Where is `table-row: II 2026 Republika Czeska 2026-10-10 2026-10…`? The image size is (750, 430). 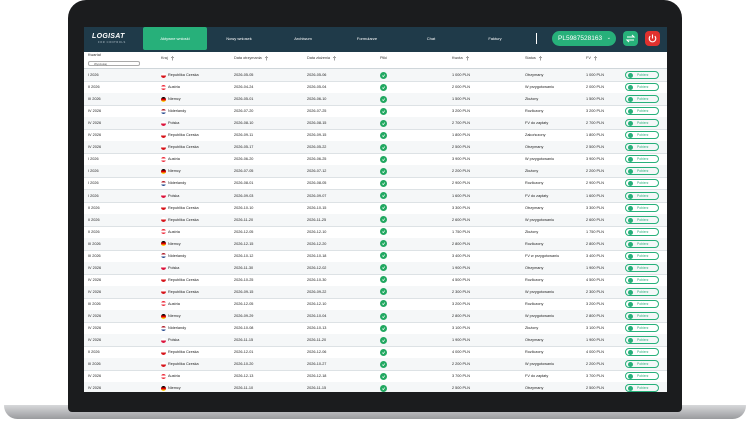
table-row: II 2026 Republika Czeska 2026-10-10 2026-10… is located at coordinates (375, 208).